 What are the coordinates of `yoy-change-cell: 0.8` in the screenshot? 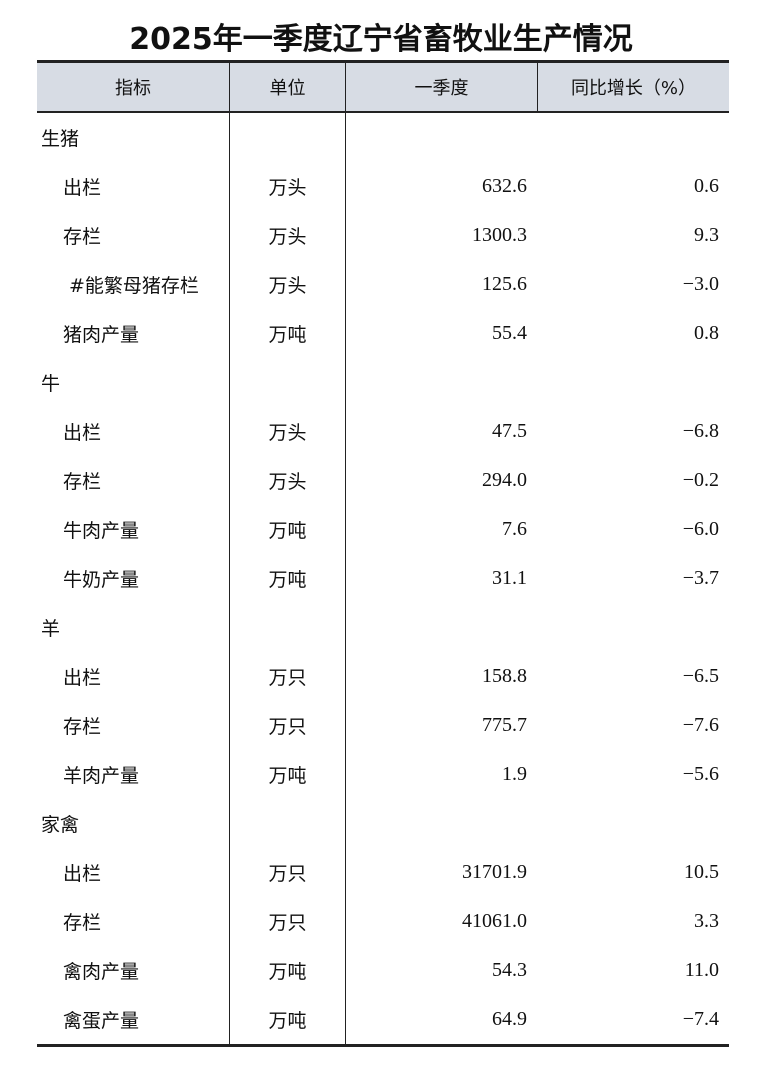 It's located at (706, 333).